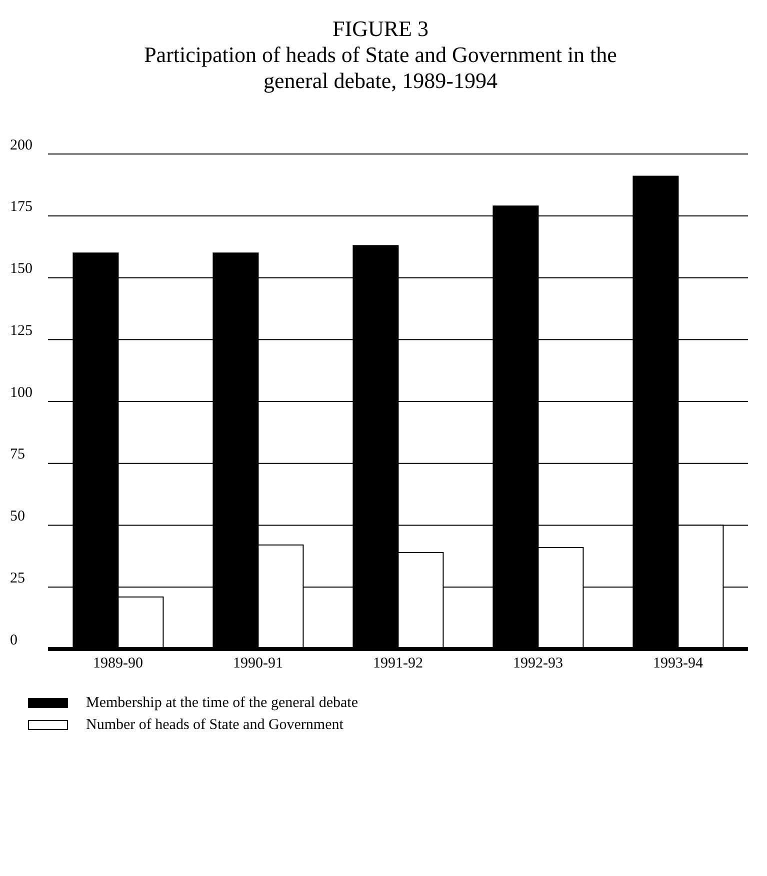  What do you see at coordinates (381, 28) in the screenshot?
I see `chart-title: FIGURE 3` at bounding box center [381, 28].